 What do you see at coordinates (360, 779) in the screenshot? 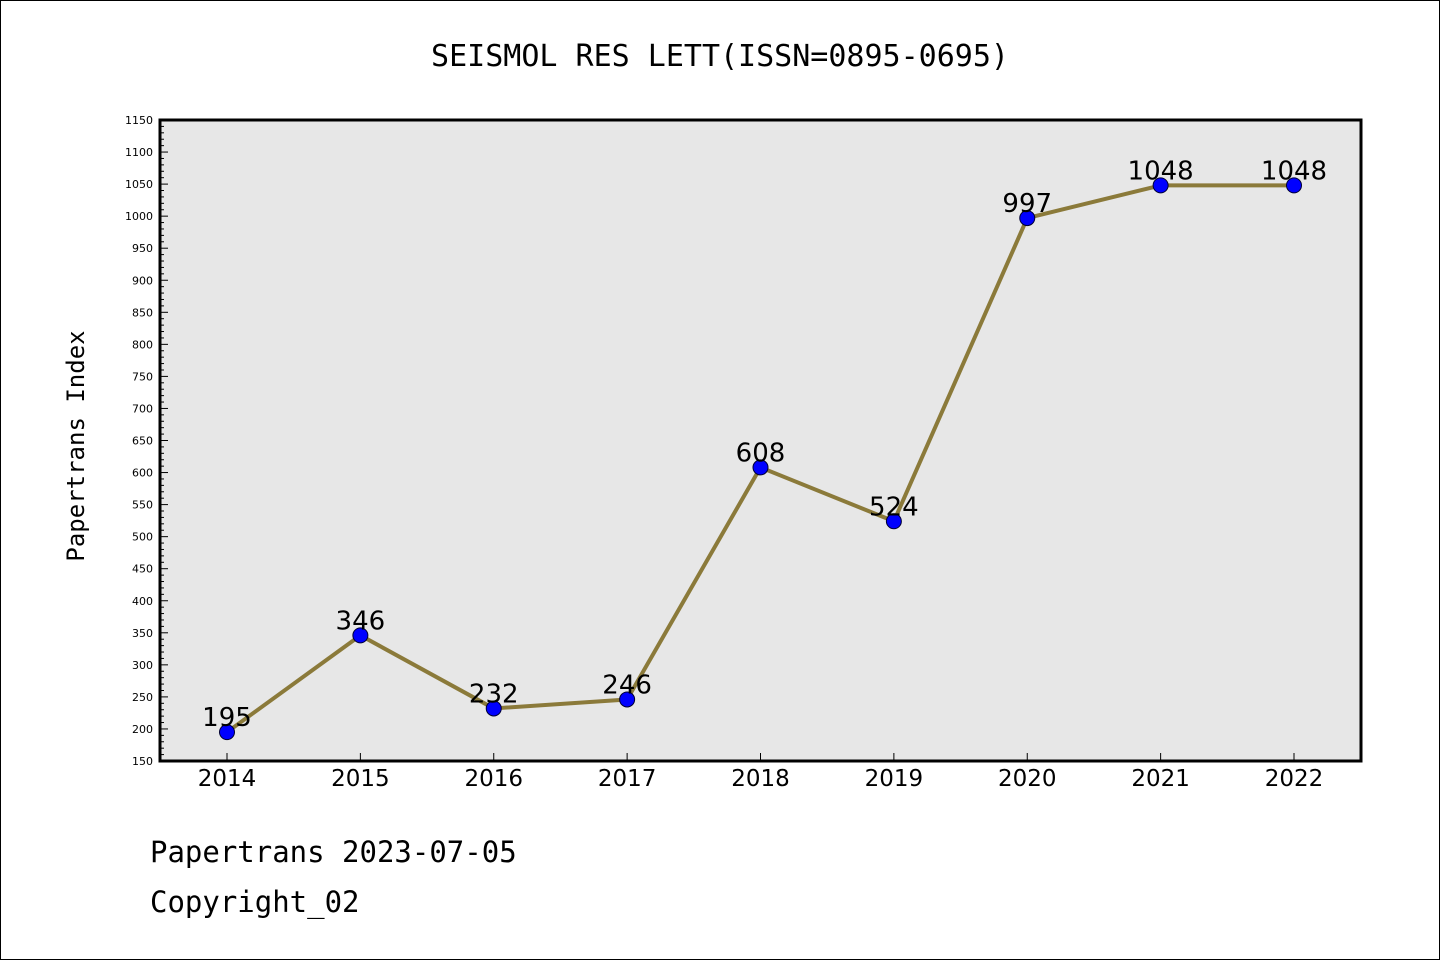
I see `x-tick-label: 2015` at bounding box center [360, 779].